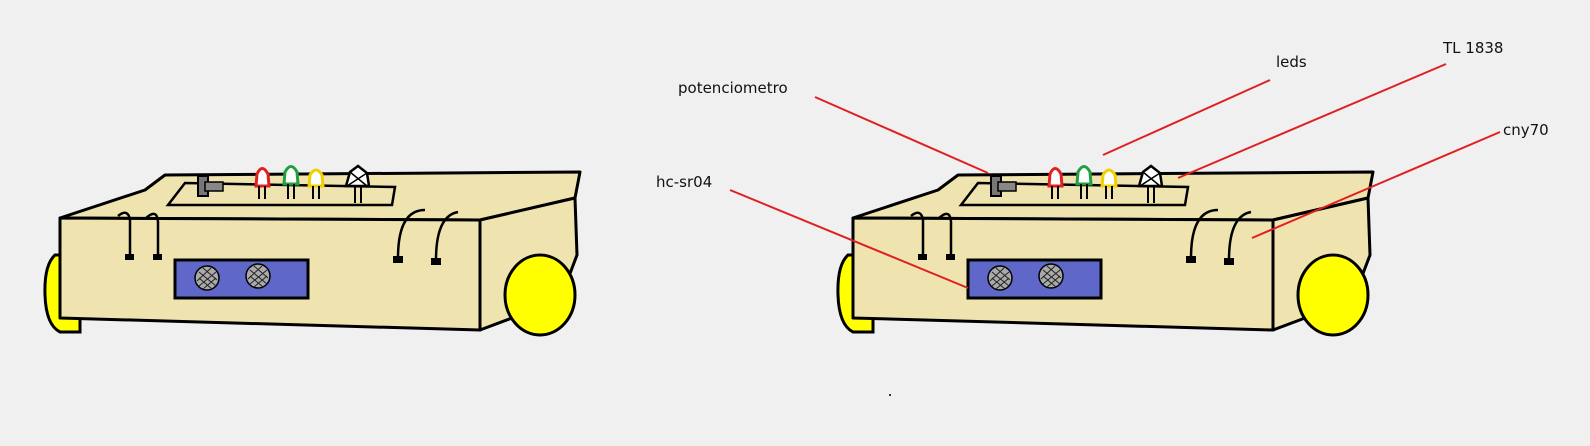 Image resolution: width=1590 pixels, height=446 pixels. What do you see at coordinates (1312, 121) in the screenshot?
I see `callout-line-tl1838` at bounding box center [1312, 121].